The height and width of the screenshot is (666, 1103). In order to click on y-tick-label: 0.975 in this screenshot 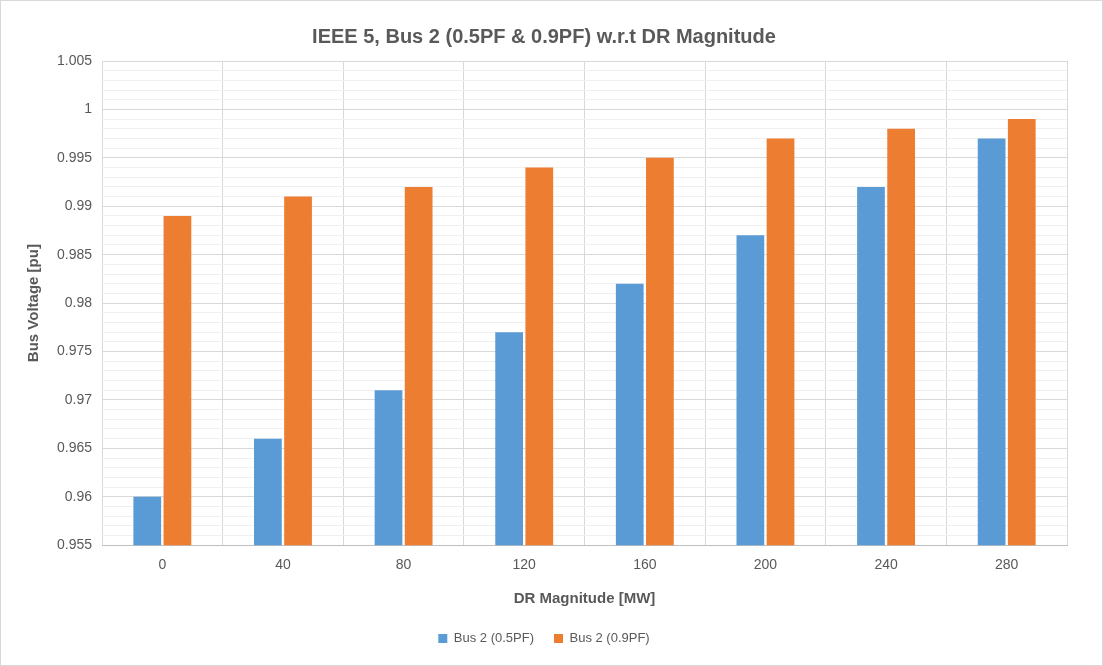, I will do `click(74, 350)`.